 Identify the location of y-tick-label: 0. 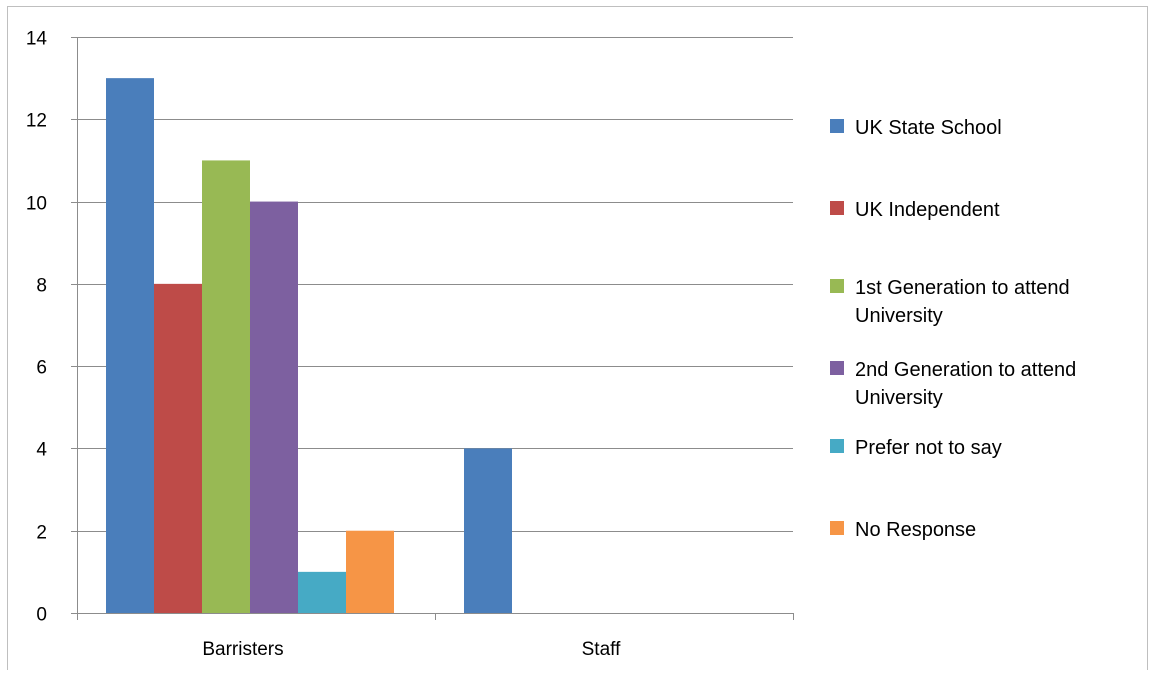
(41, 615).